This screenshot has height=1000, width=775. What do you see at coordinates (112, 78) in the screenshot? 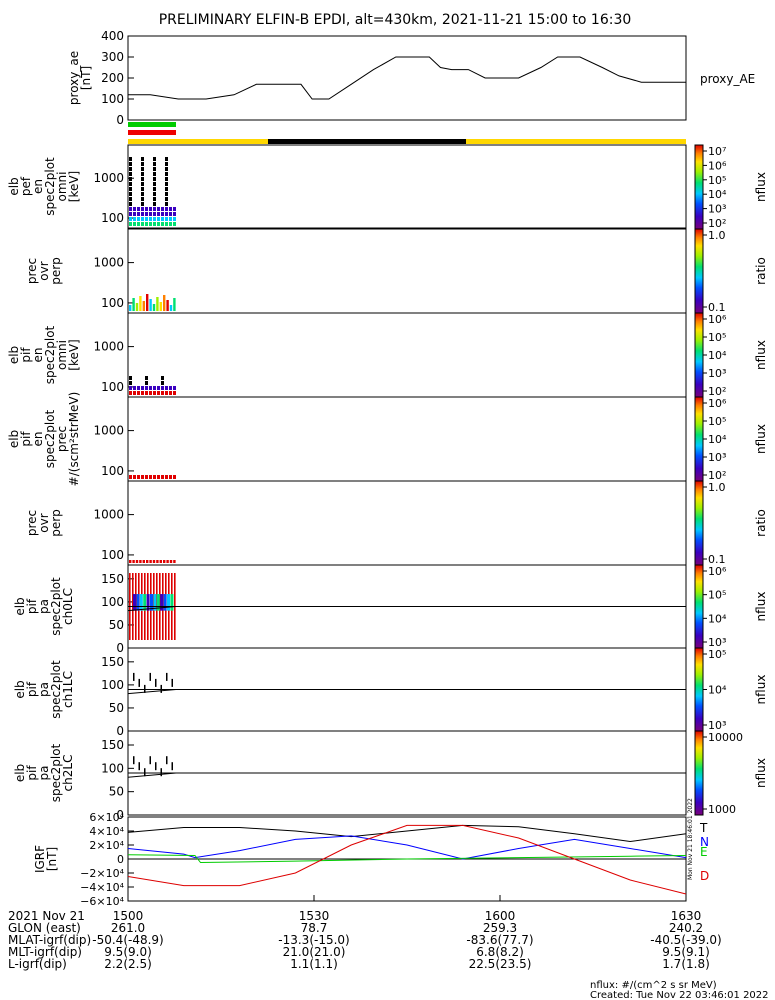
I see `ae-ytick-label: 200` at bounding box center [112, 78].